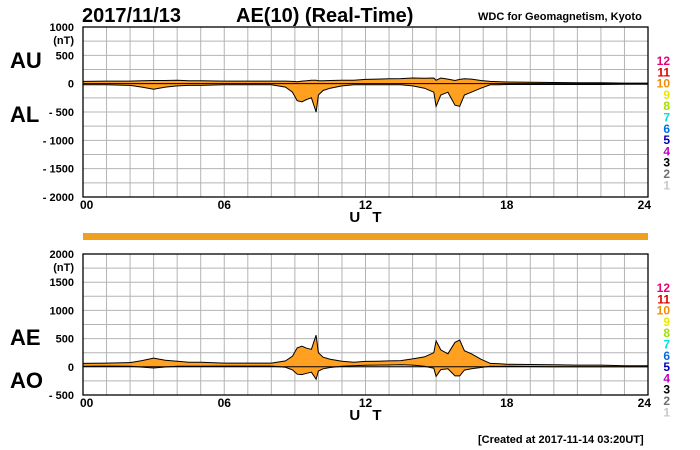 This screenshot has width=700, height=450. What do you see at coordinates (62, 255) in the screenshot?
I see `y-tick-label: 2000` at bounding box center [62, 255].